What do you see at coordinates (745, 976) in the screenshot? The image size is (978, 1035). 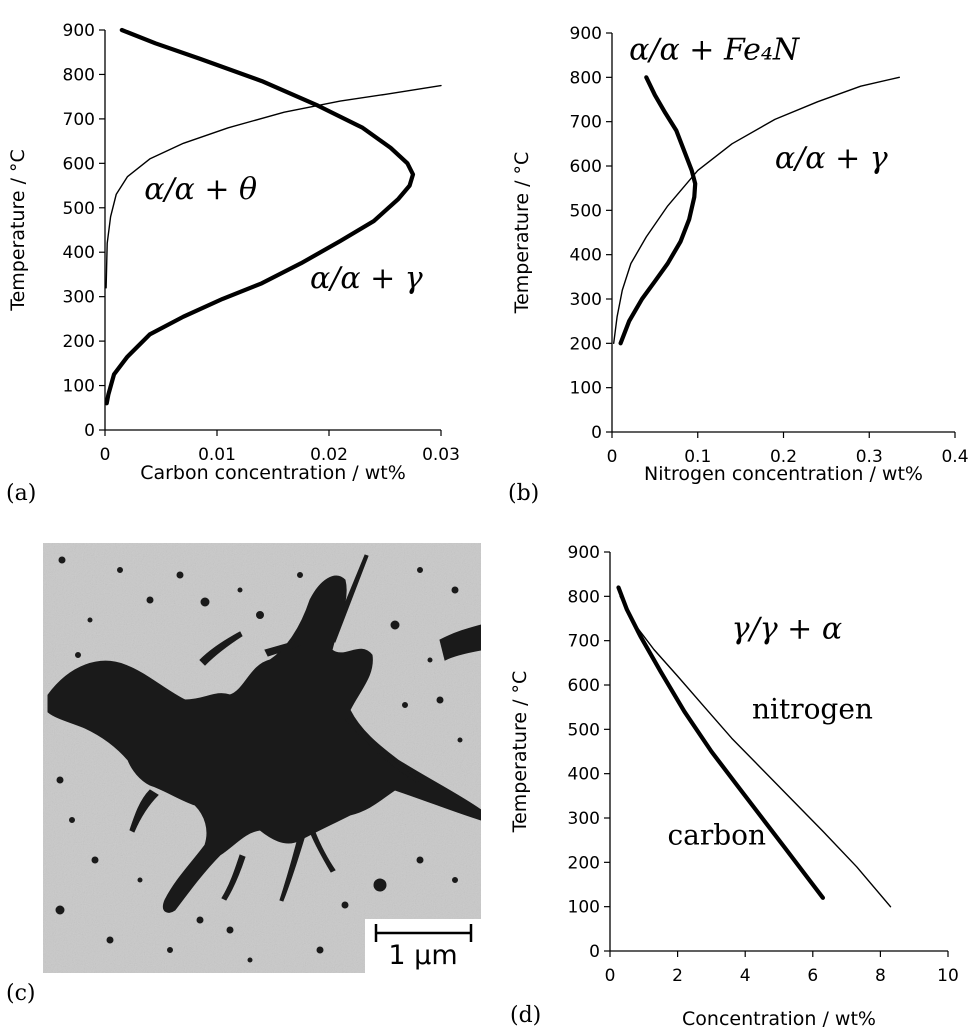 I see `x-tick-label-d: 4` at bounding box center [745, 976].